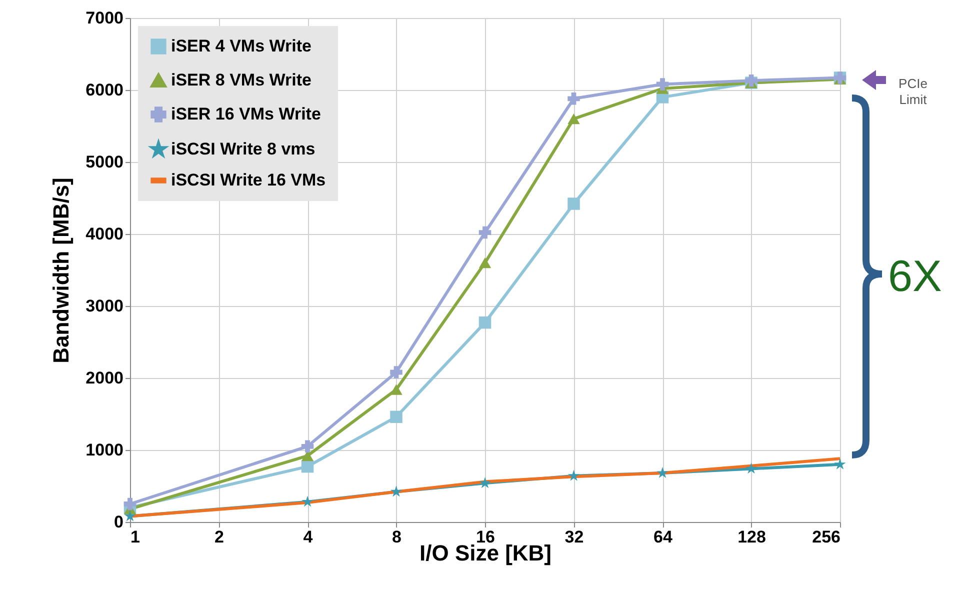 The height and width of the screenshot is (595, 961). What do you see at coordinates (574, 537) in the screenshot?
I see `x-tick-label: 32` at bounding box center [574, 537].